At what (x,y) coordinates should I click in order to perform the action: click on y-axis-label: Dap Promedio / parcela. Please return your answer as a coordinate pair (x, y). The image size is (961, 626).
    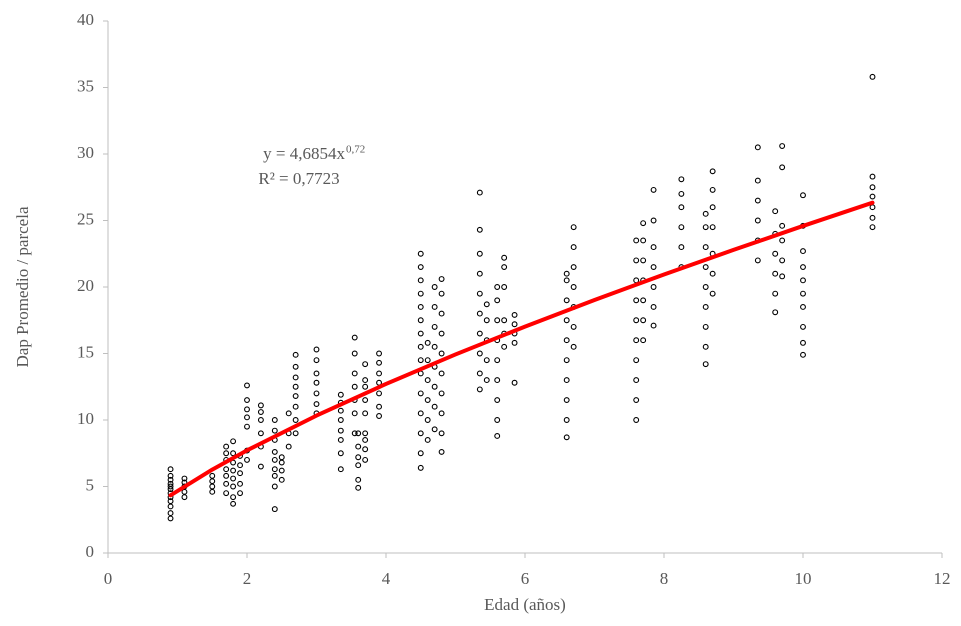
    Looking at the image, I should click on (22, 286).